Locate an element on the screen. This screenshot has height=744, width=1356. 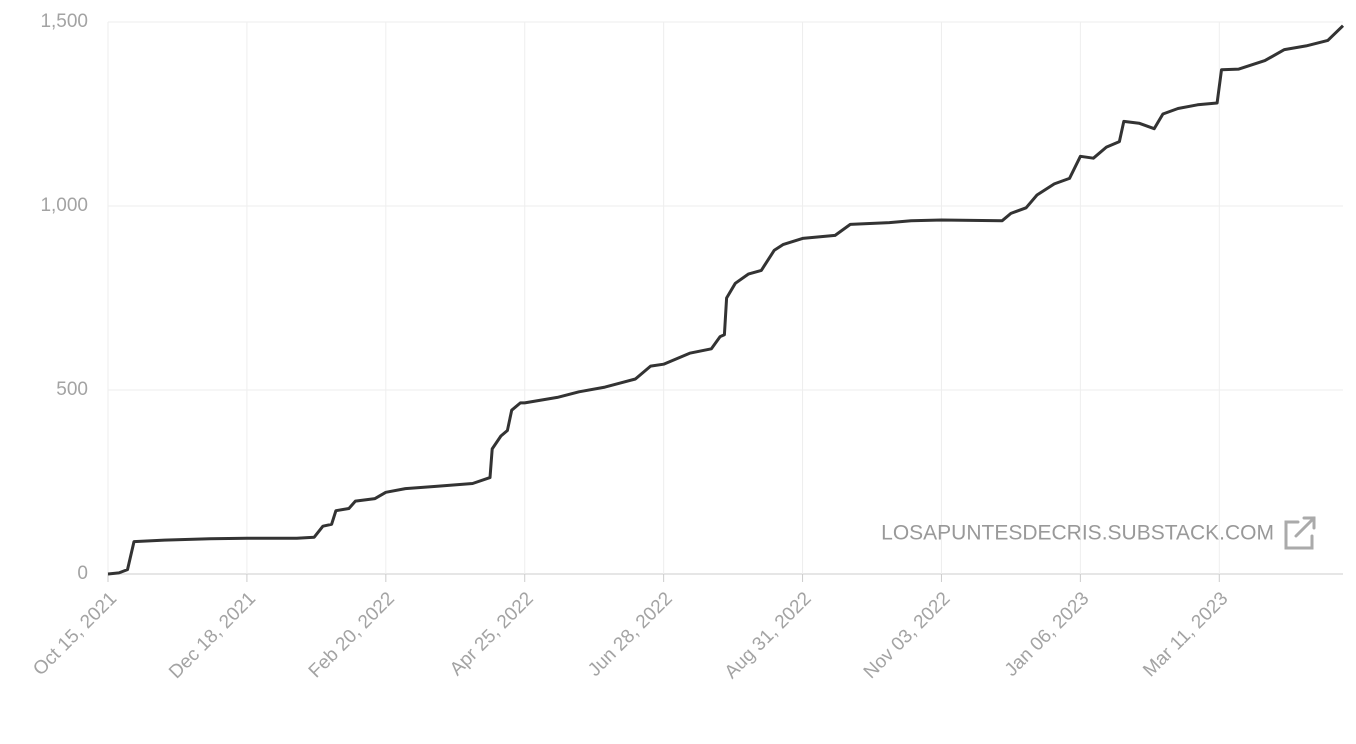
external-link-icon is located at coordinates (1300, 533).